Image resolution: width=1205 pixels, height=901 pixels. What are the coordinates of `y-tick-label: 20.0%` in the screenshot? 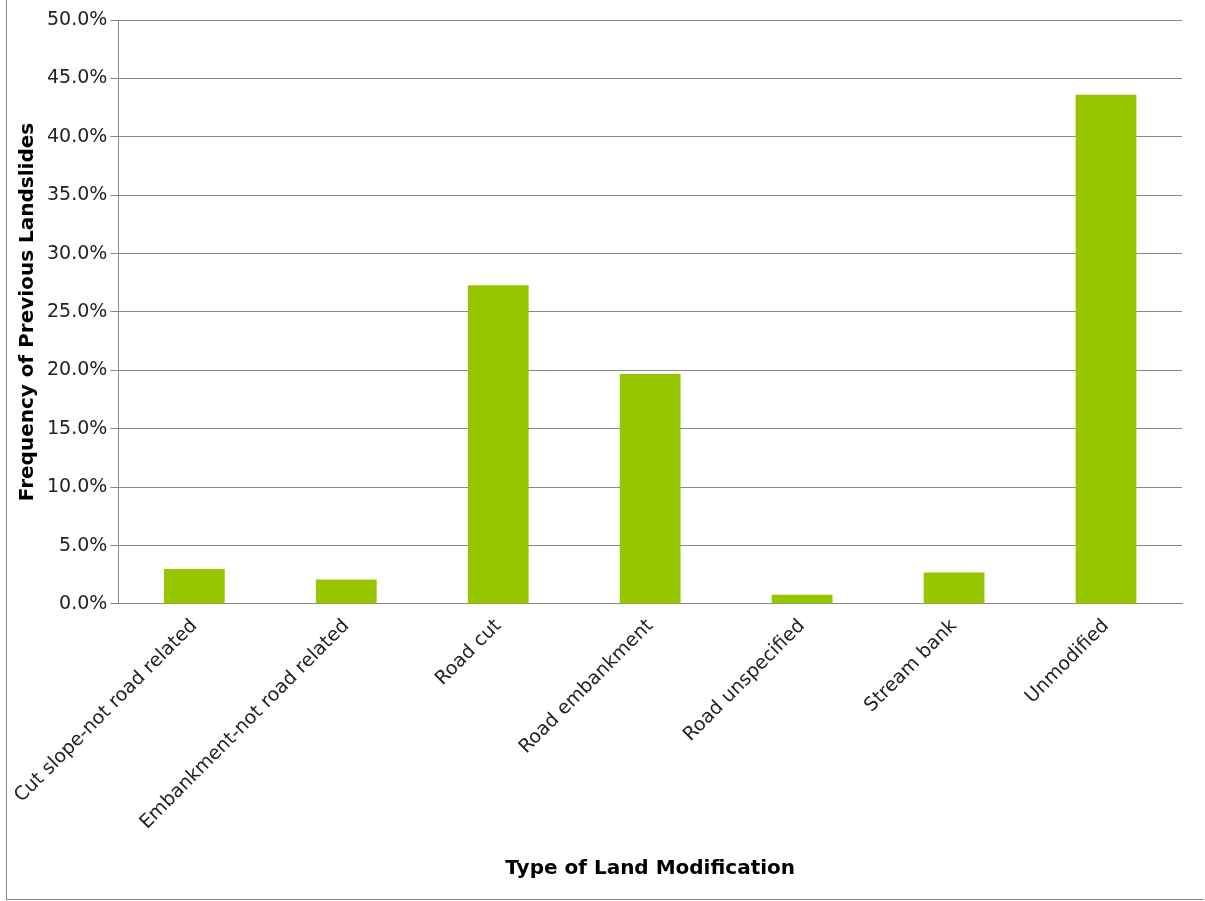 It's located at (77, 368).